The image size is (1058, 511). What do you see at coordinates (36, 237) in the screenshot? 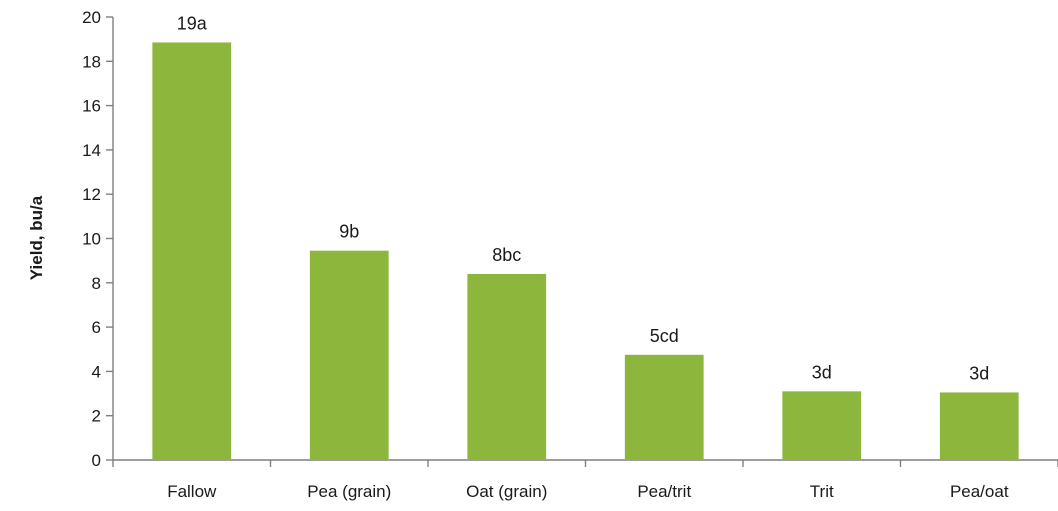
I see `y-axis-title: Yield, bu/a` at bounding box center [36, 237].